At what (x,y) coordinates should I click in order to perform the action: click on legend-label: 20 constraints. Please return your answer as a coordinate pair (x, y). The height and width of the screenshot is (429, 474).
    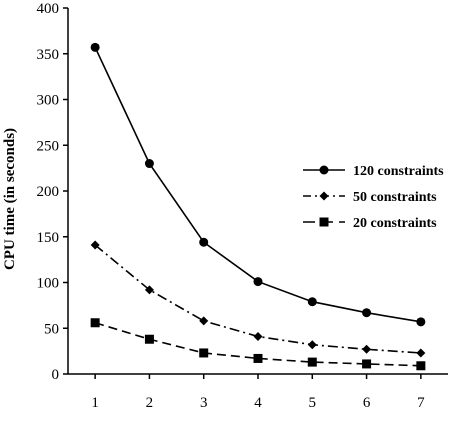
    Looking at the image, I should click on (395, 223).